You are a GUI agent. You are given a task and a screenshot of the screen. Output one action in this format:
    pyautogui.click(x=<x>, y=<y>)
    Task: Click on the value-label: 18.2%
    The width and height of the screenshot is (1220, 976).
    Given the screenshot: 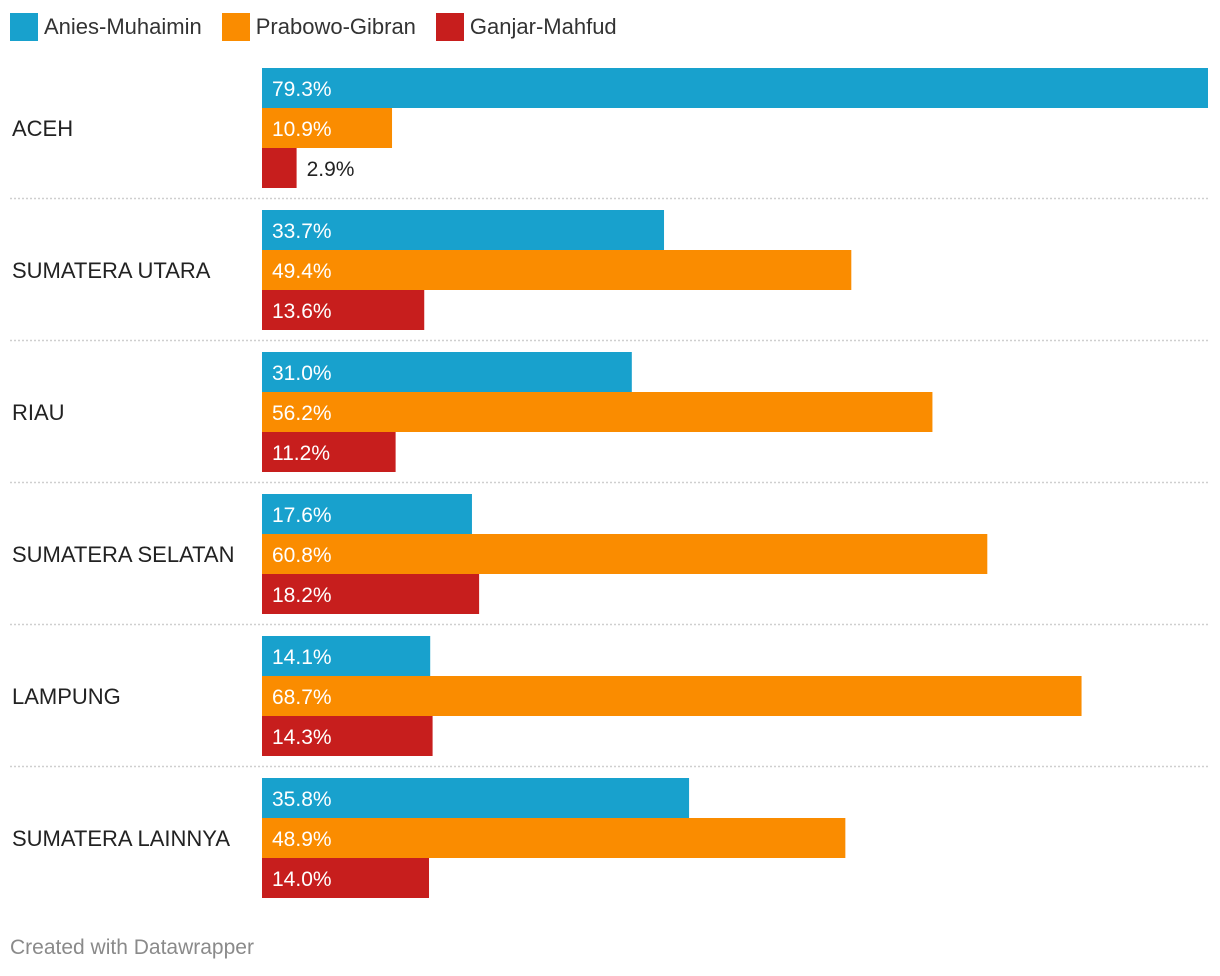 What is the action you would take?
    pyautogui.click(x=302, y=595)
    